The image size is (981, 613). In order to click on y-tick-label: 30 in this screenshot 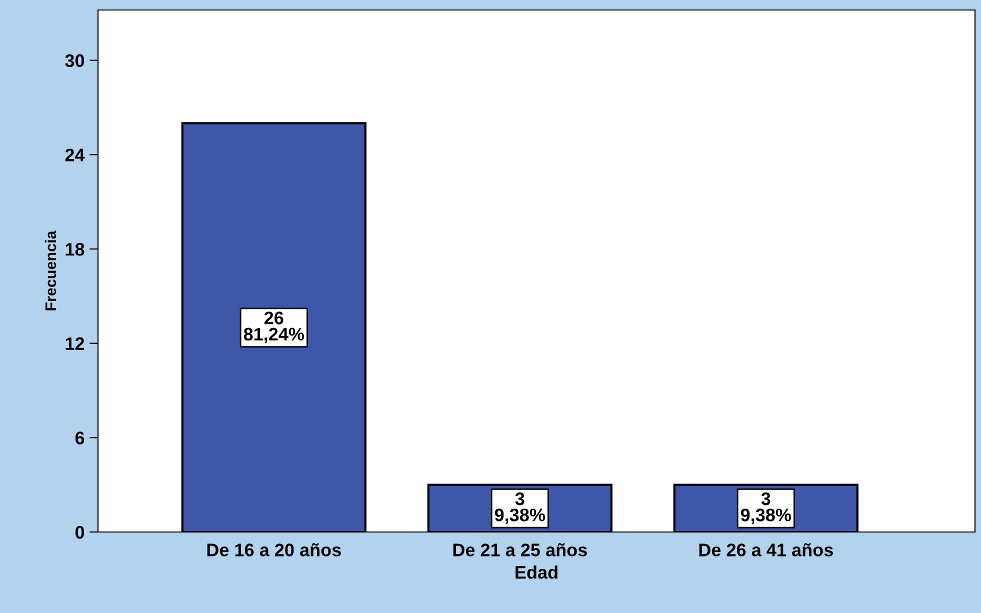, I will do `click(74, 61)`.